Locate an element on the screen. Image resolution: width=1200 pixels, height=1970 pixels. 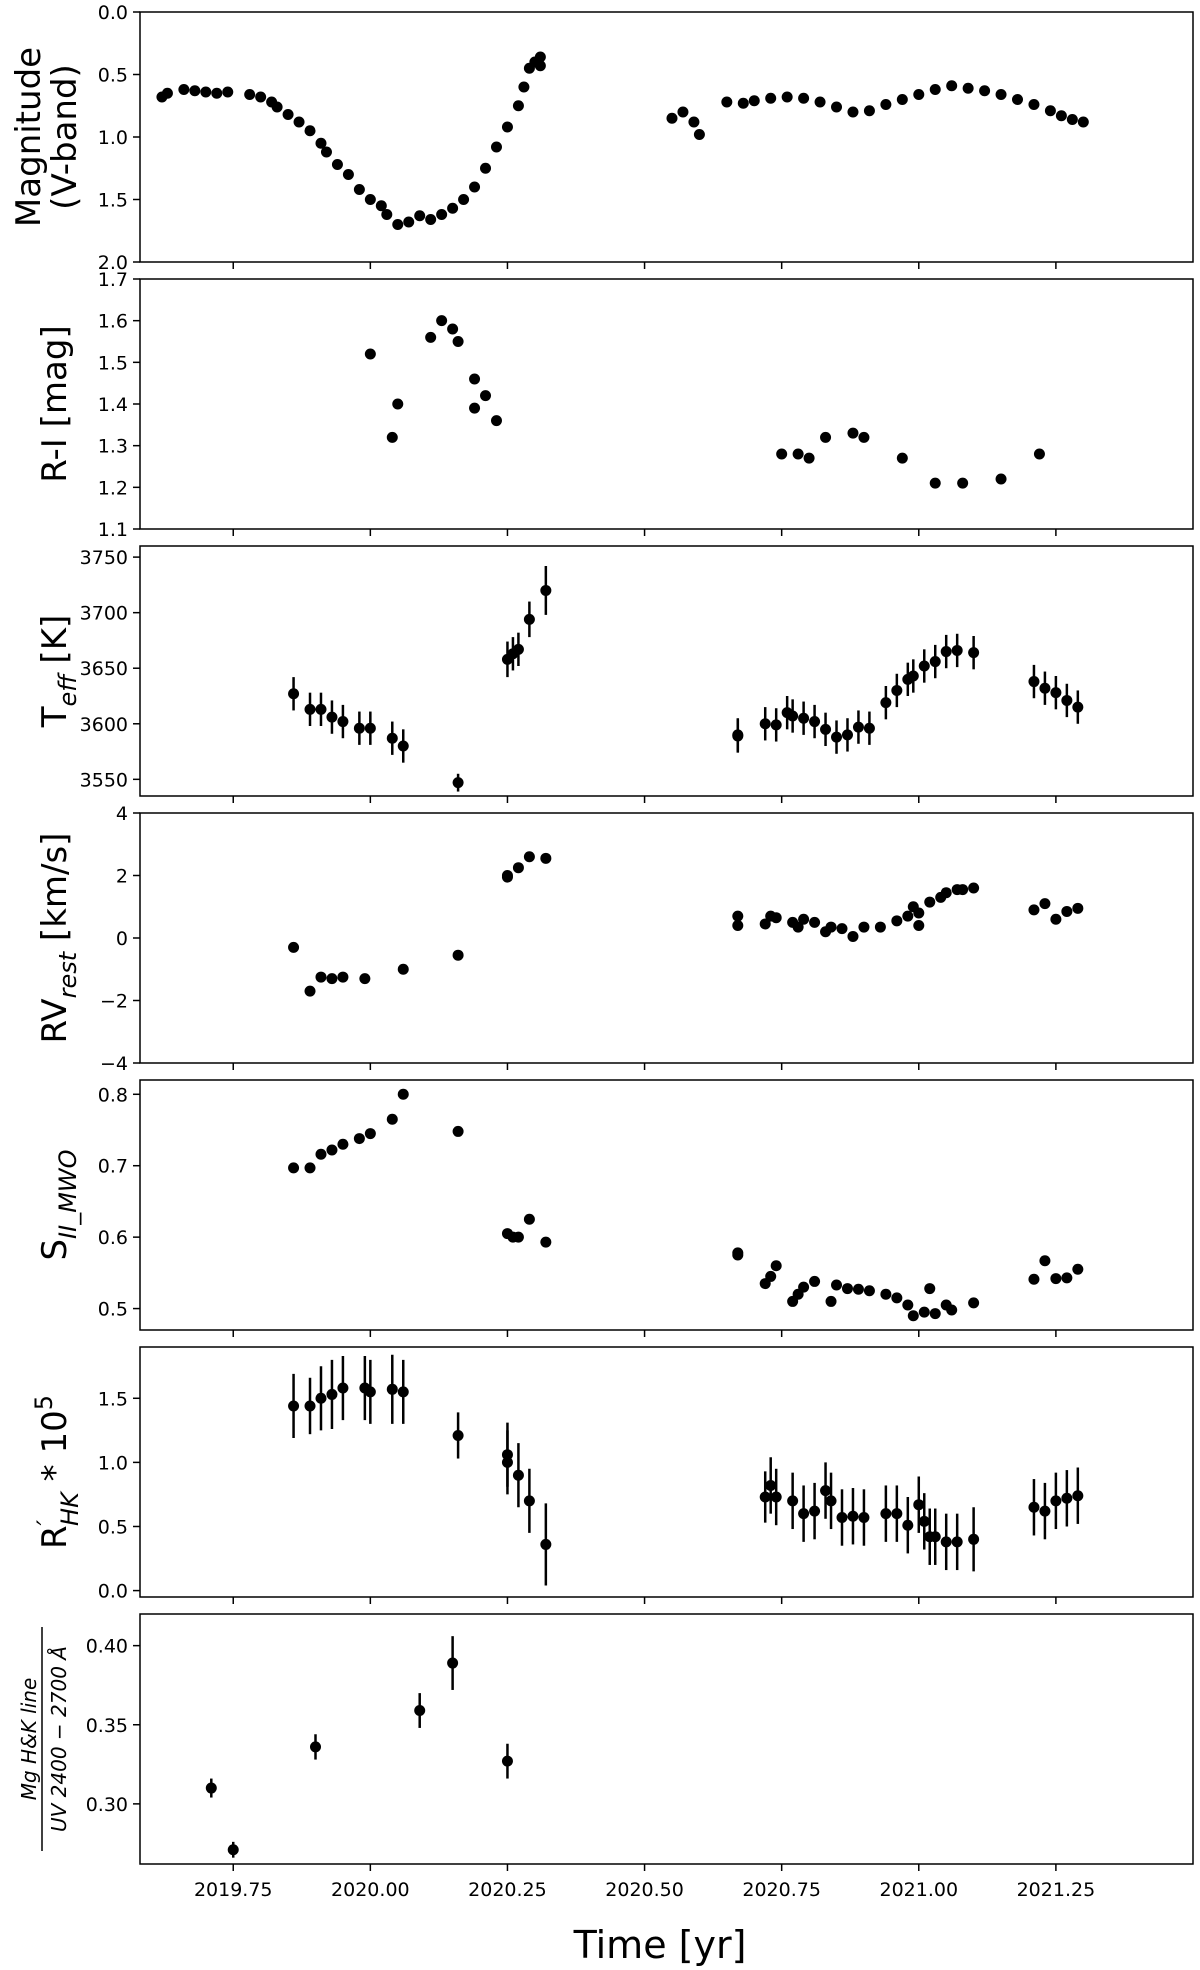
y-tick-label: 0.30 is located at coordinates (107, 1805).